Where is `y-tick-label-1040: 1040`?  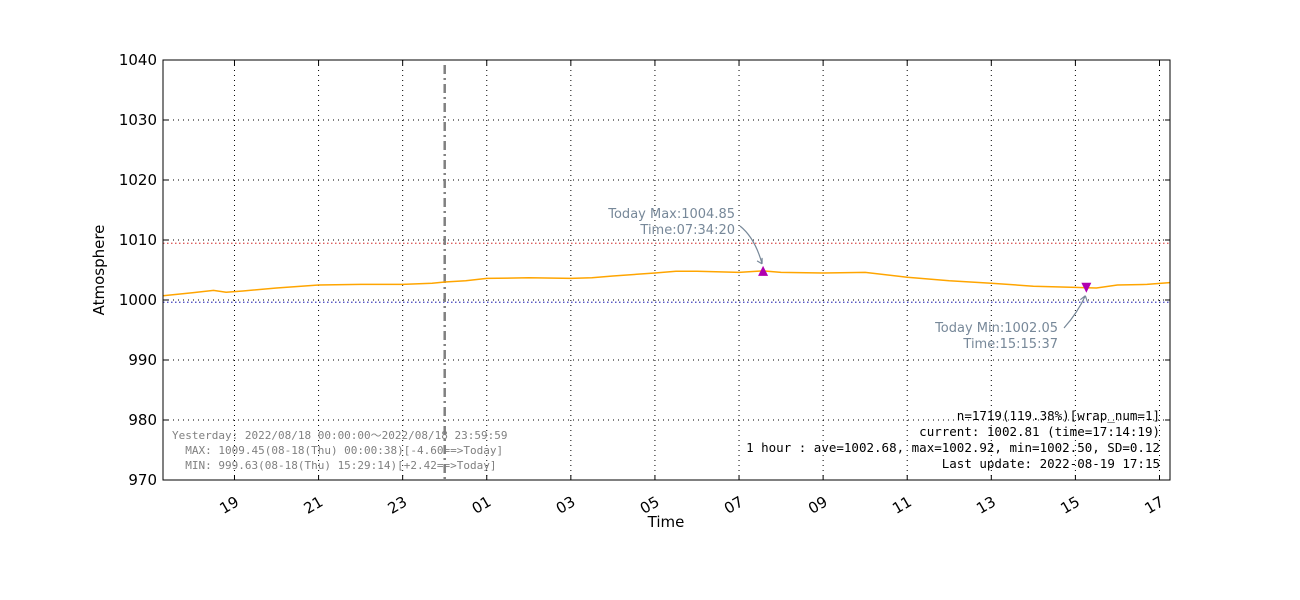
y-tick-label-1040: 1040 is located at coordinates (138, 60).